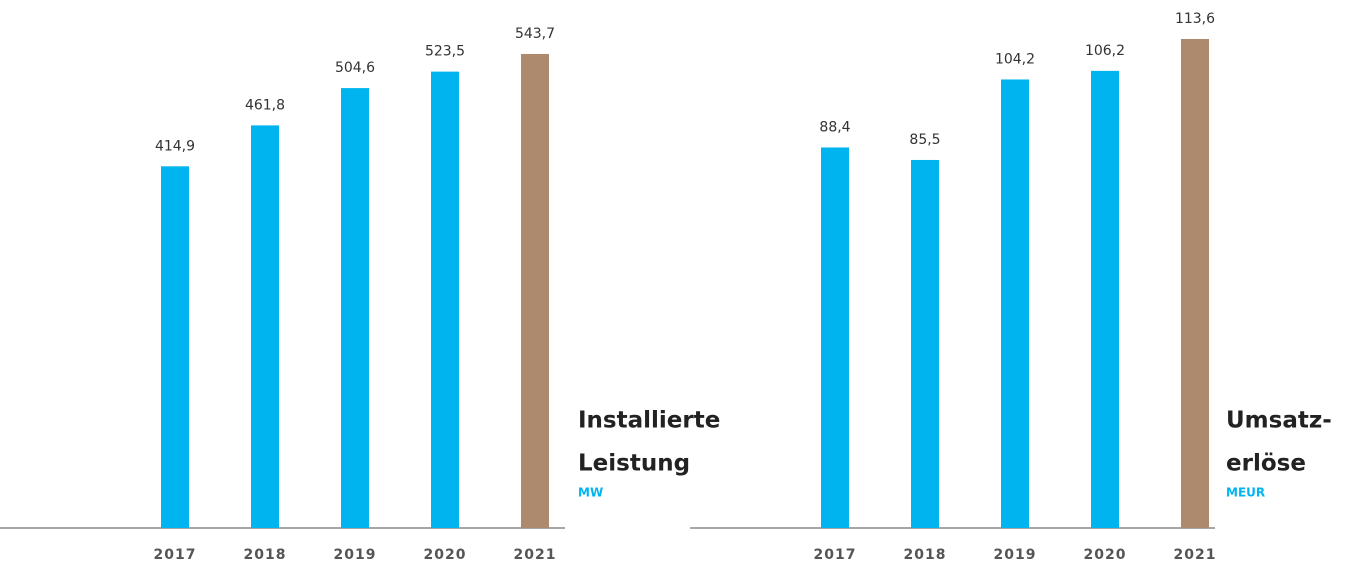 The width and height of the screenshot is (1364, 570). I want to click on chart-title: Installierte, so click(649, 421).